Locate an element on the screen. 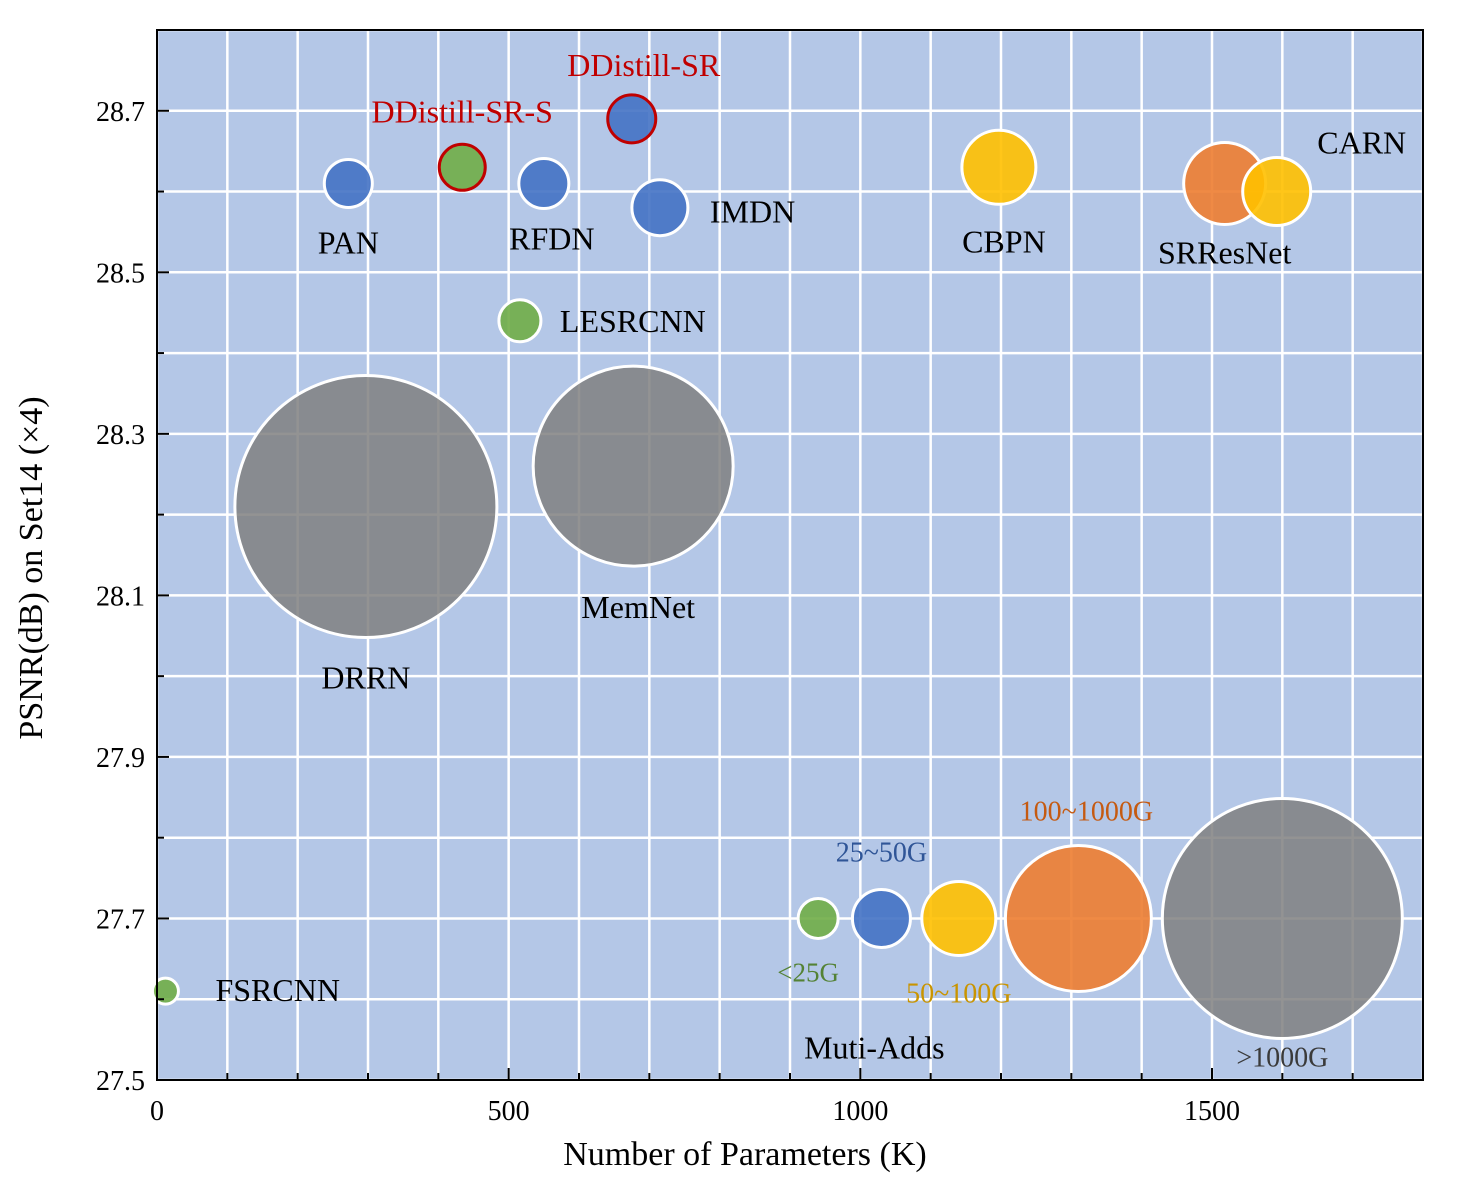  point-label-memnet: MemNet is located at coordinates (638, 607).